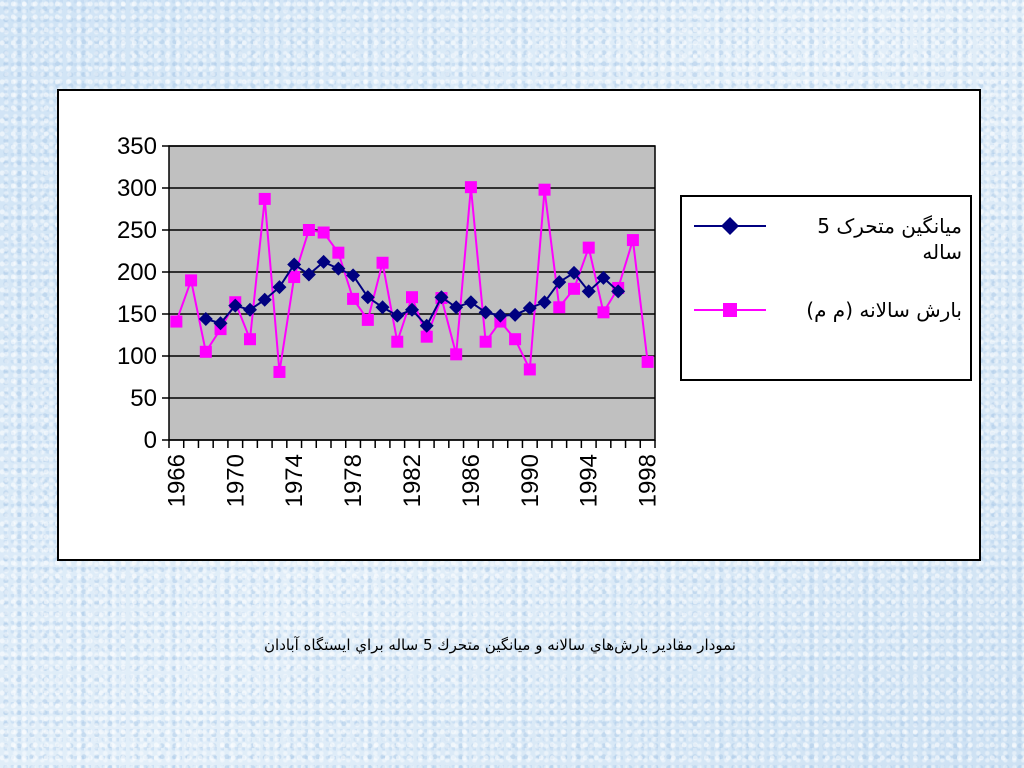  What do you see at coordinates (235, 480) in the screenshot?
I see `x-tick-label: 1970` at bounding box center [235, 480].